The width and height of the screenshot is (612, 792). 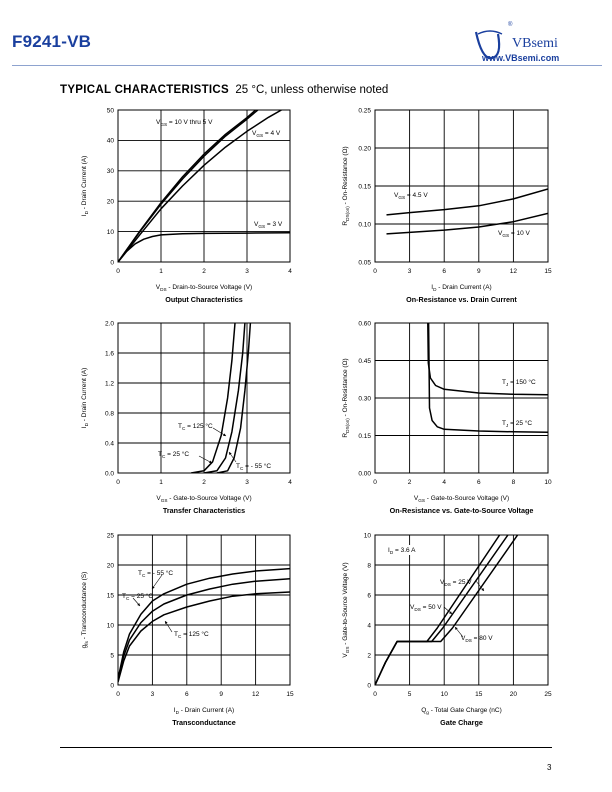 I want to click on annotation-background, so click(x=404, y=550).